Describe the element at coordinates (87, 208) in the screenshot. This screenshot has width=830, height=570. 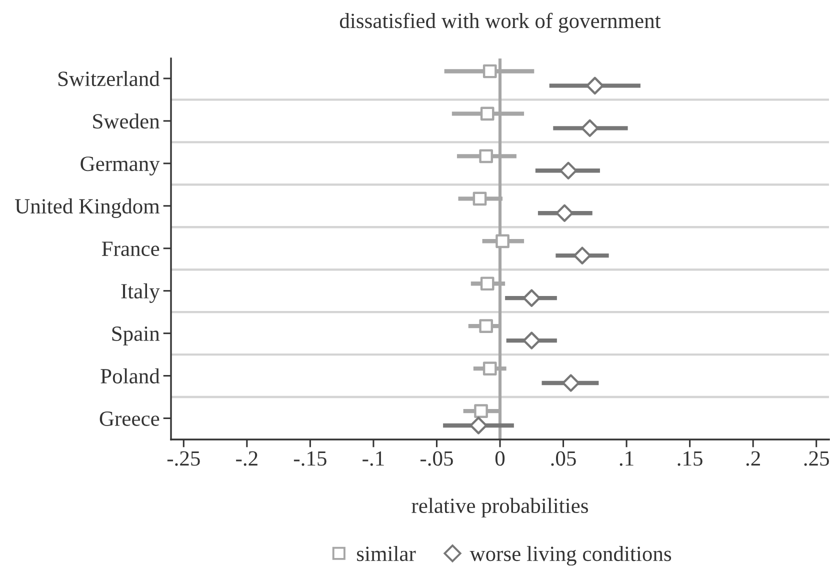
I see `y-tick-label: United Kingdom` at that location.